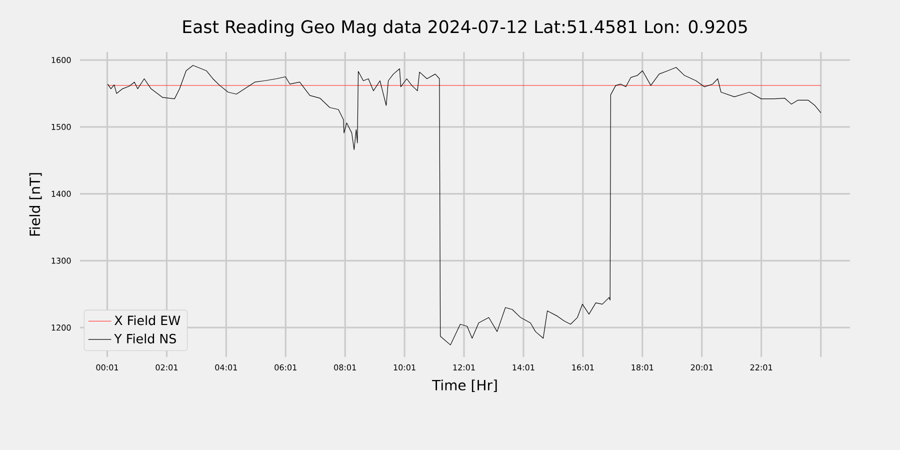 The image size is (900, 450). What do you see at coordinates (147, 320) in the screenshot?
I see `legend-label: X Field EW` at bounding box center [147, 320].